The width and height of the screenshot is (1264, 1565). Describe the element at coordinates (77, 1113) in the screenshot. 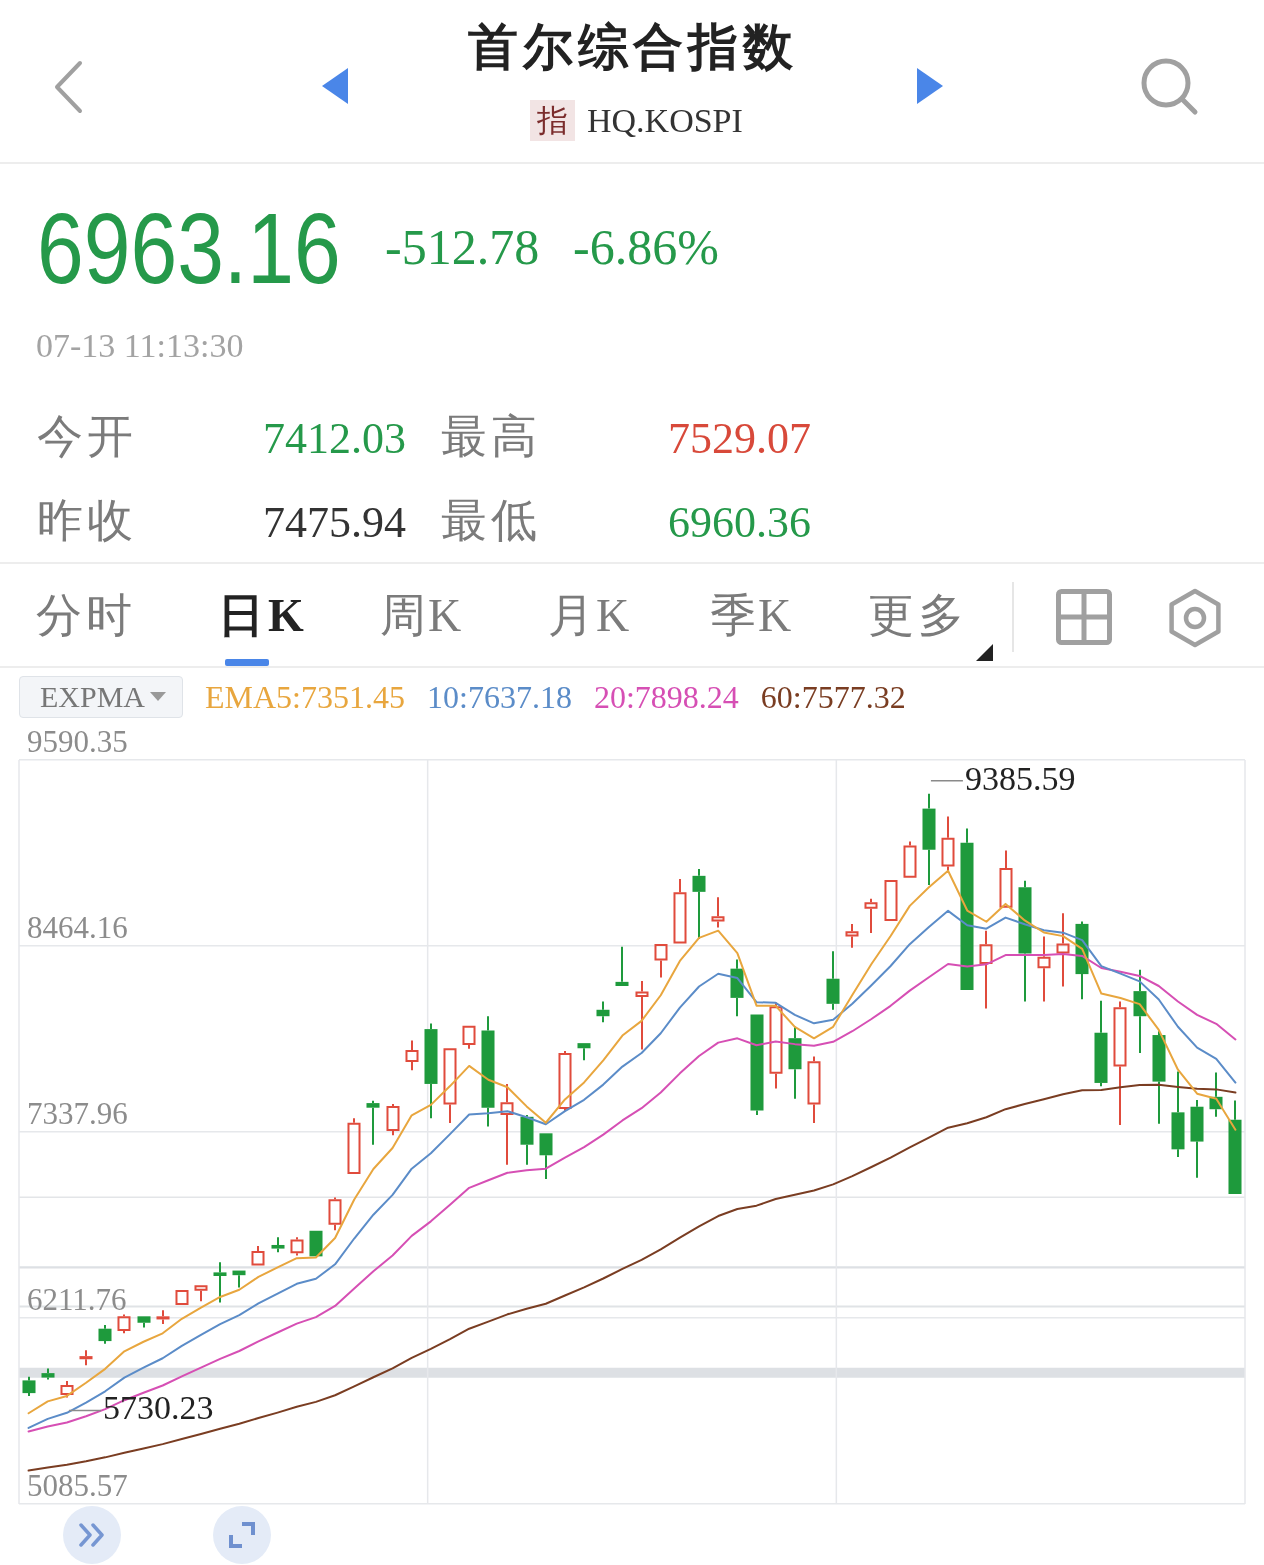

I see `y-tick-label: 7337.96` at that location.